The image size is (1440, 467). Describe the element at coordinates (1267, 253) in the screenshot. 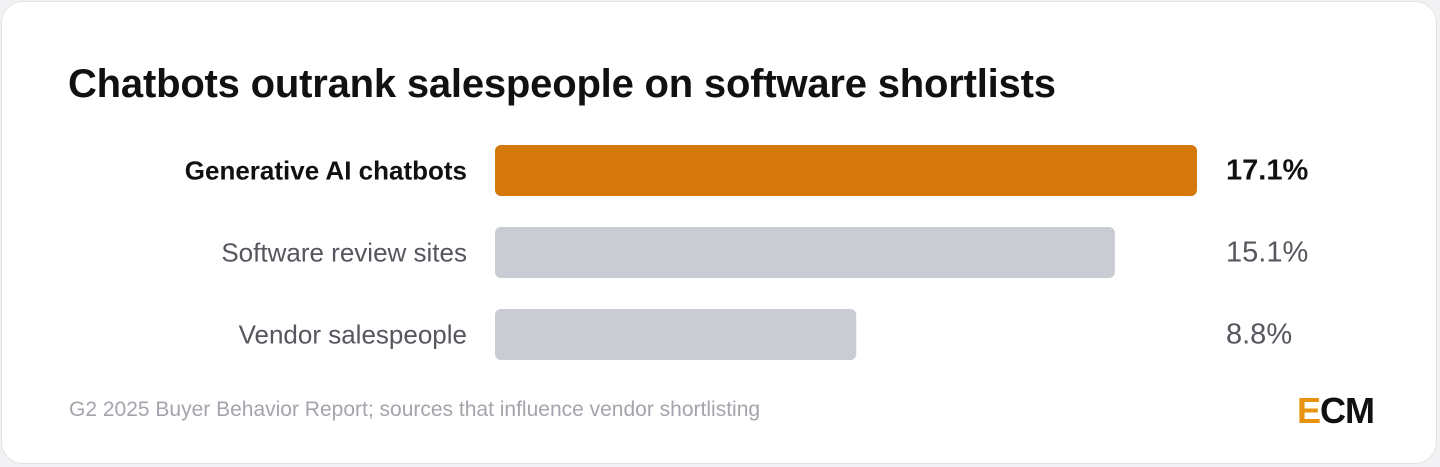

I see `value-label-1: 15.1%` at that location.